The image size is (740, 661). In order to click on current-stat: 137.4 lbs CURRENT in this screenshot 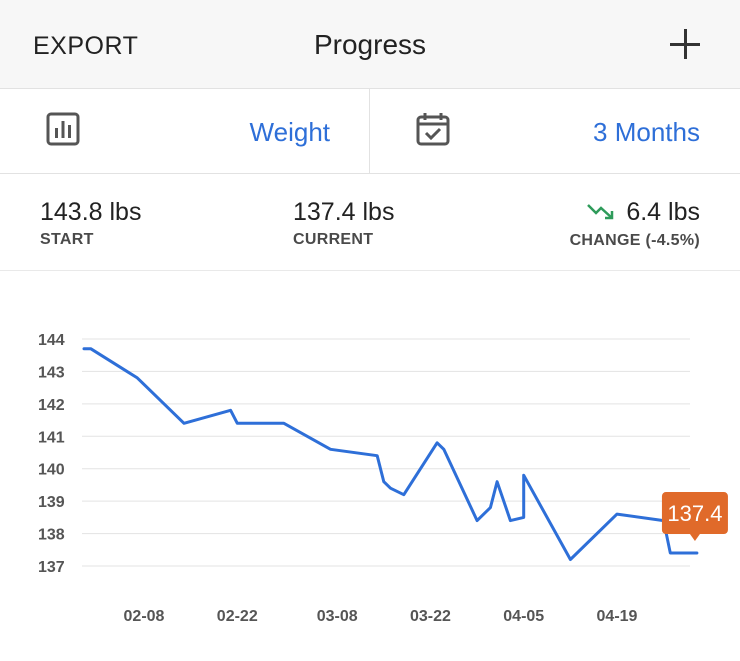, I will do `click(343, 223)`.